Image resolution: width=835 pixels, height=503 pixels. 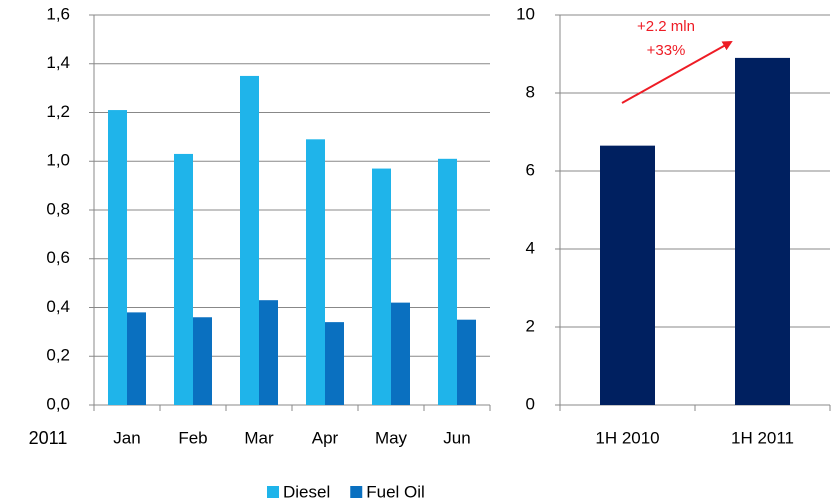 I want to click on legend-label: Fuel Oil, so click(x=395, y=491).